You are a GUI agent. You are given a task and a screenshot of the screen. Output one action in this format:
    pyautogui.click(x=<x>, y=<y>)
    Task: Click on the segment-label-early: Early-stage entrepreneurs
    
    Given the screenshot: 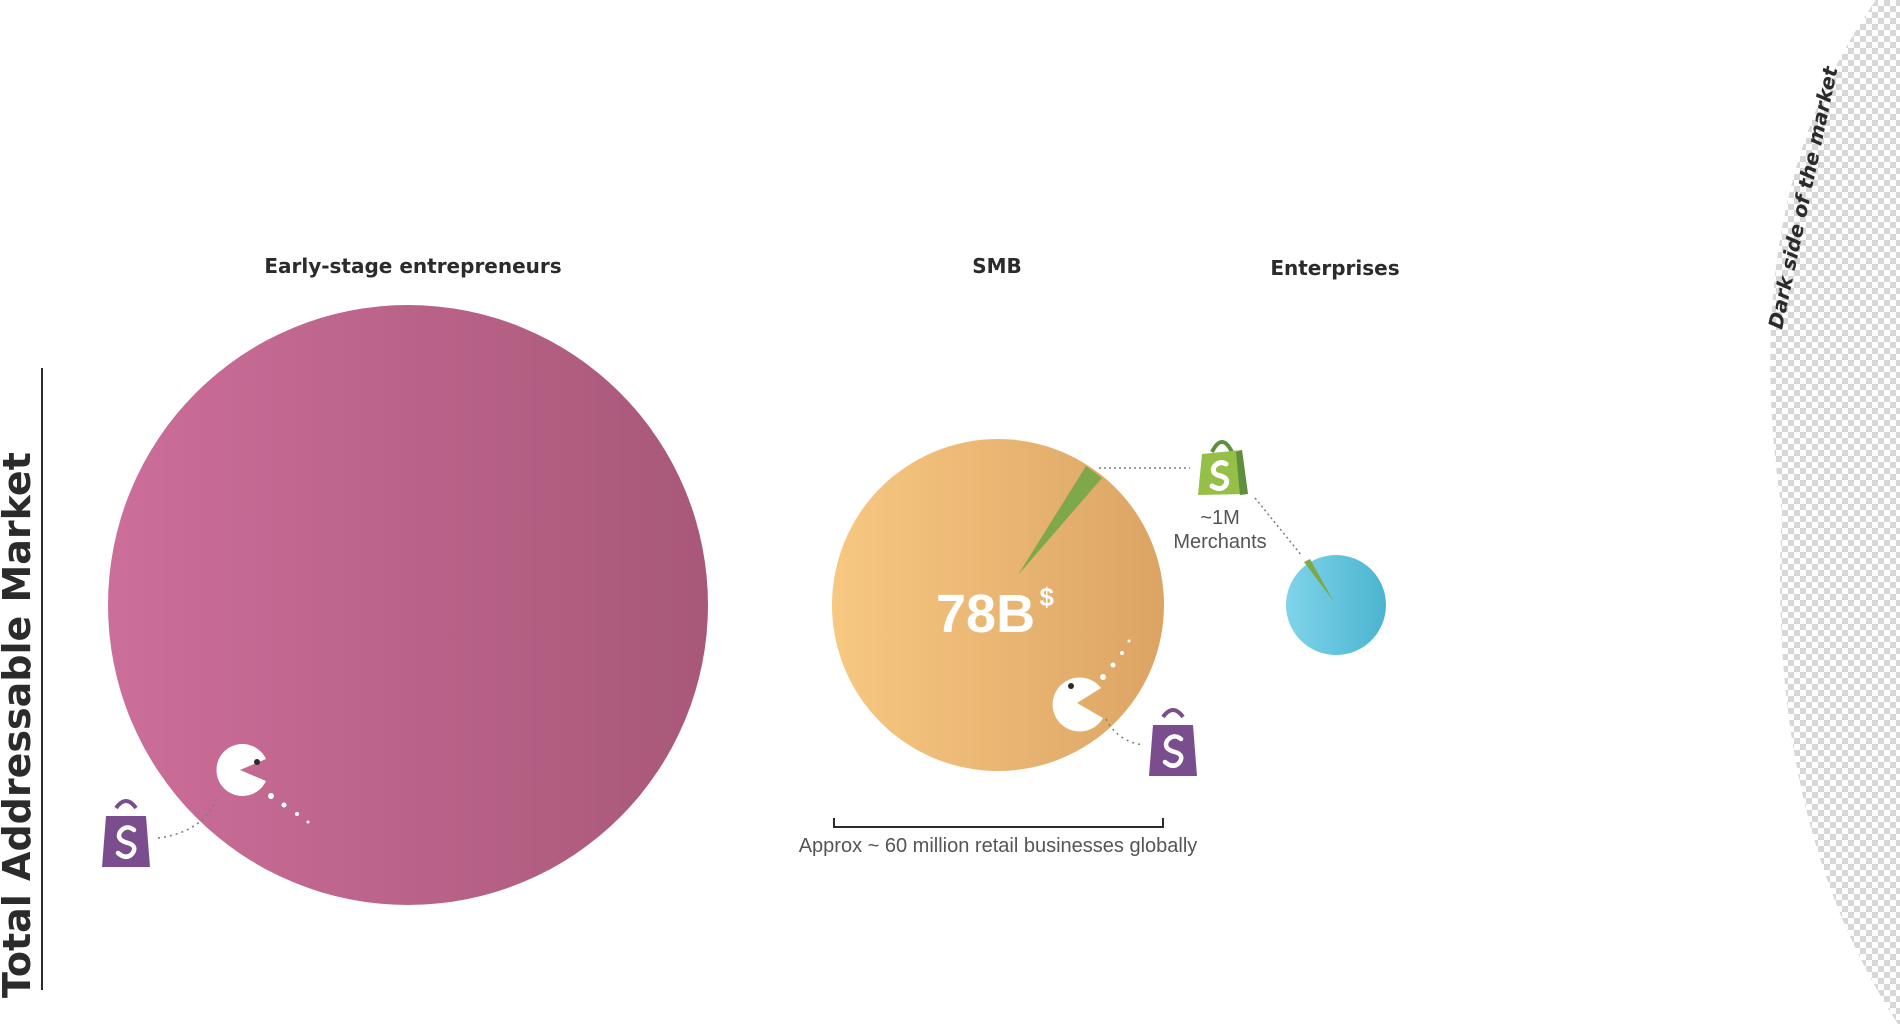 What is the action you would take?
    pyautogui.click(x=412, y=266)
    